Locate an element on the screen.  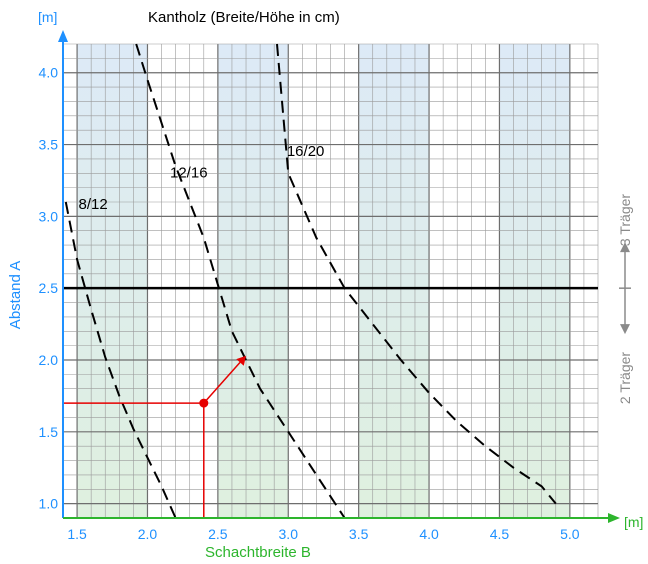
x-unit-label: [m] is located at coordinates (633, 522).